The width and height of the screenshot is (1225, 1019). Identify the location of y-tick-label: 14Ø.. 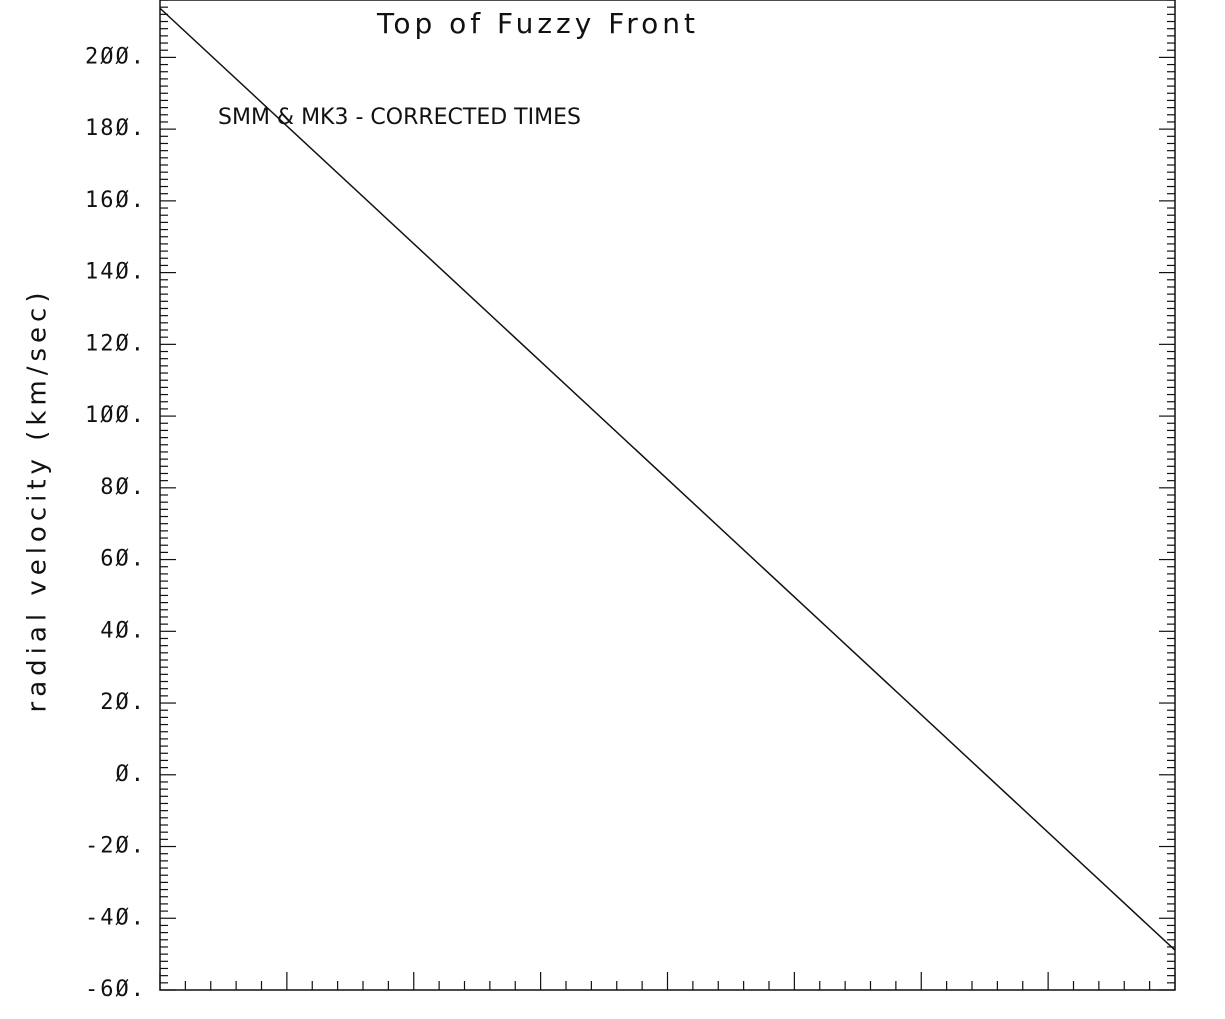
(115, 272).